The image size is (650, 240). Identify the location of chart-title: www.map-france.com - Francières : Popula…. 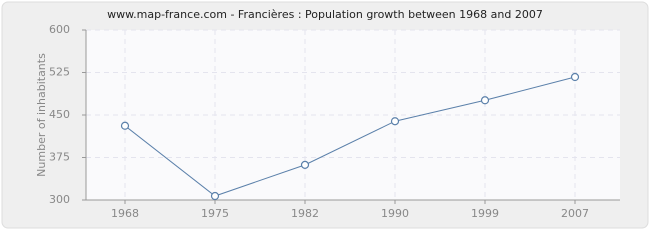
(325, 14).